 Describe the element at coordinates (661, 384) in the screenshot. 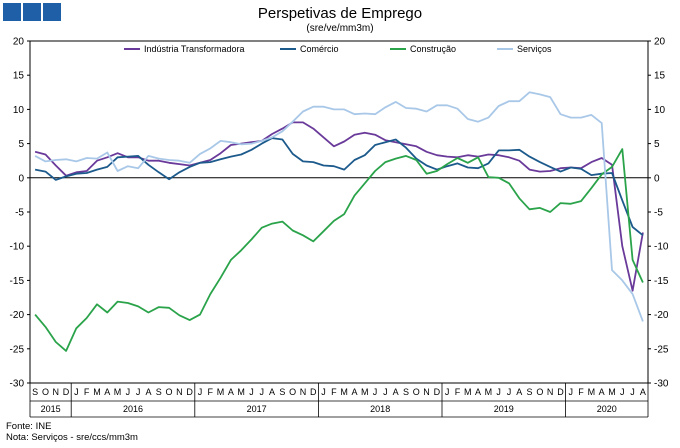

I see `y-tick-label-right: -30` at that location.